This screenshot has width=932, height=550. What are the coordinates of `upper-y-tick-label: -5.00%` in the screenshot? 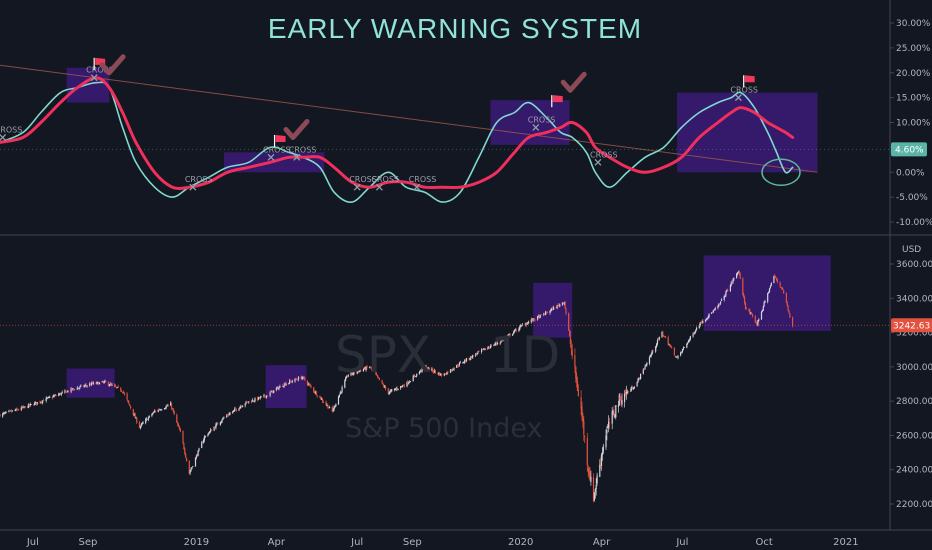 It's located at (912, 198).